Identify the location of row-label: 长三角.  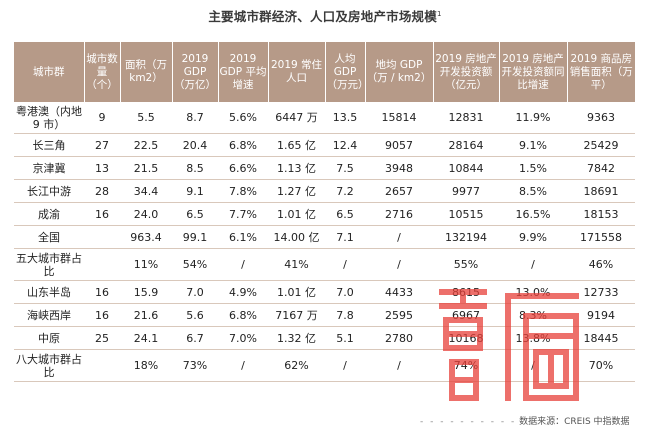
(49, 145).